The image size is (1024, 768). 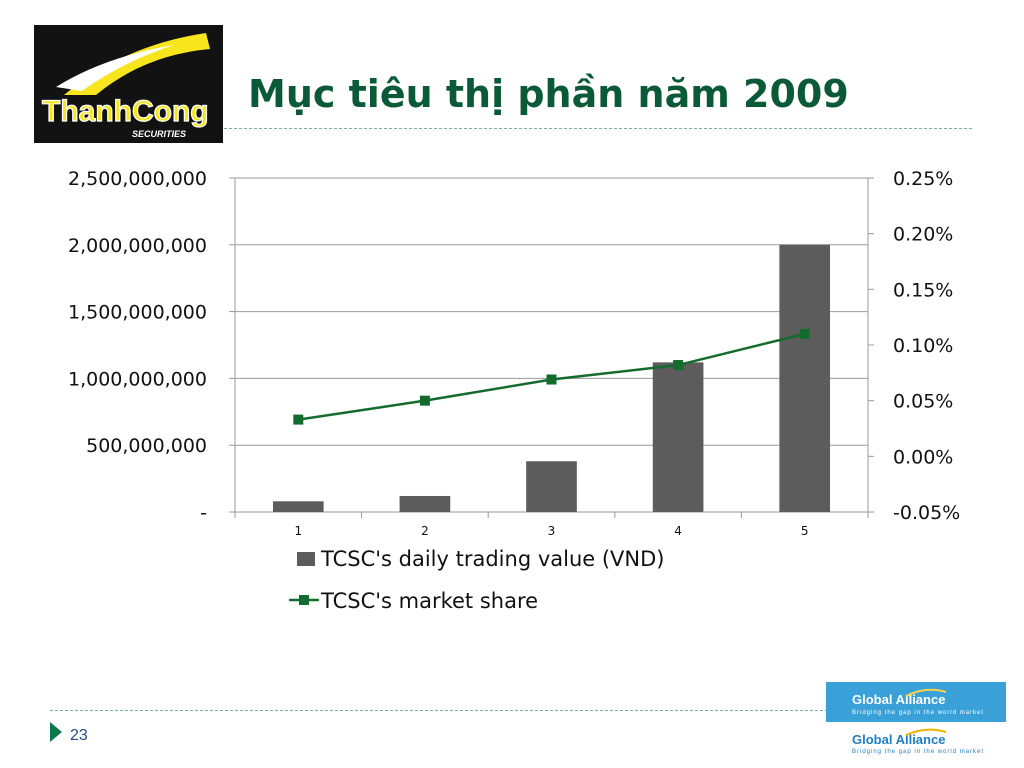 What do you see at coordinates (926, 513) in the screenshot?
I see `right-tick-label: -0.05%` at bounding box center [926, 513].